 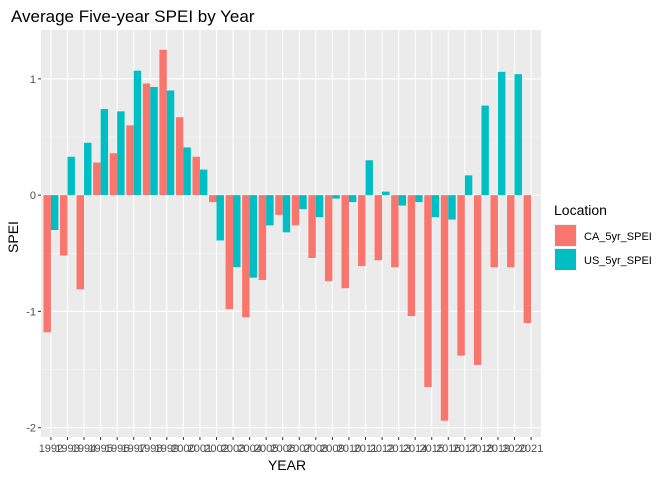 What do you see at coordinates (104, 152) in the screenshot?
I see `bar-US_5yr_SPEI-1995` at bounding box center [104, 152].